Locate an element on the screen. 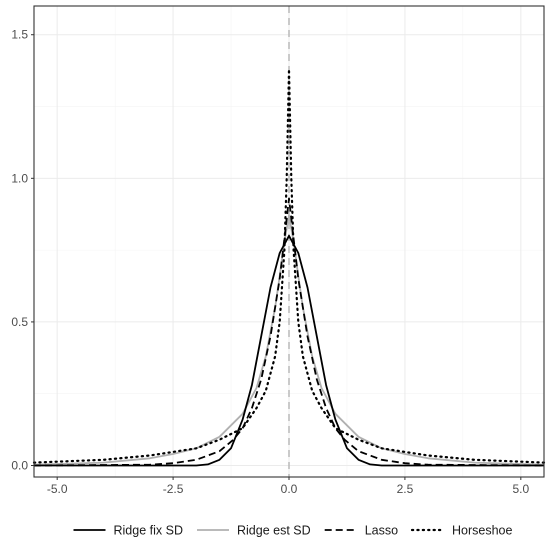 The width and height of the screenshot is (550, 542). legend: Ridge fix SD Ridge est SD Lasso Horseshoe is located at coordinates (292, 531).